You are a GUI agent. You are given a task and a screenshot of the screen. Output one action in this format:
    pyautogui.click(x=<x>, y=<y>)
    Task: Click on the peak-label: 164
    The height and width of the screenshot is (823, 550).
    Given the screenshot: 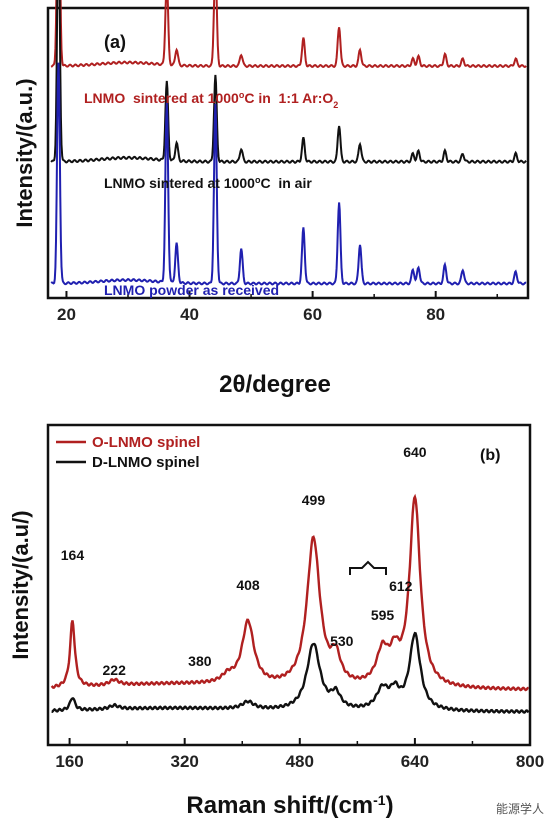 What is the action you would take?
    pyautogui.click(x=73, y=555)
    